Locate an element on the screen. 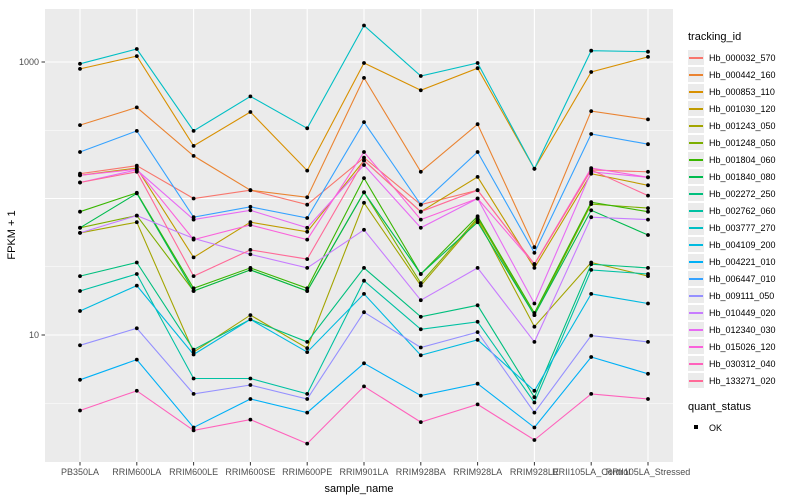  legend-title-quant-status: quant_status is located at coordinates (719, 407).